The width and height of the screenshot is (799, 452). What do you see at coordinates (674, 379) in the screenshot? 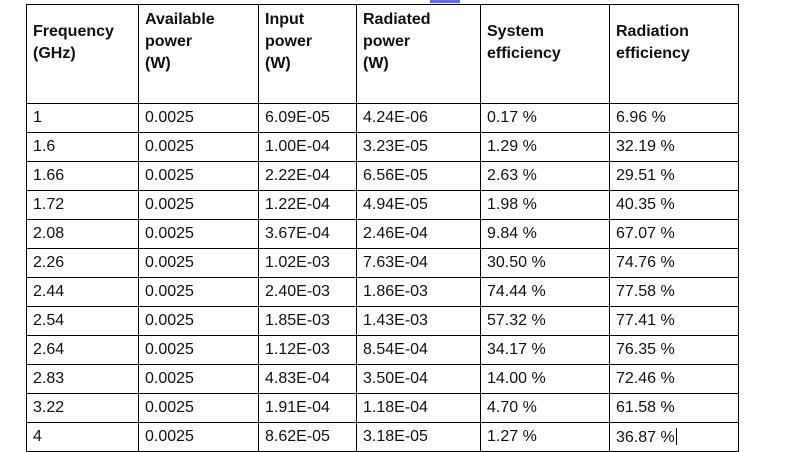
I see `cell-radiation-efficiency: 72.46 %` at bounding box center [674, 379].